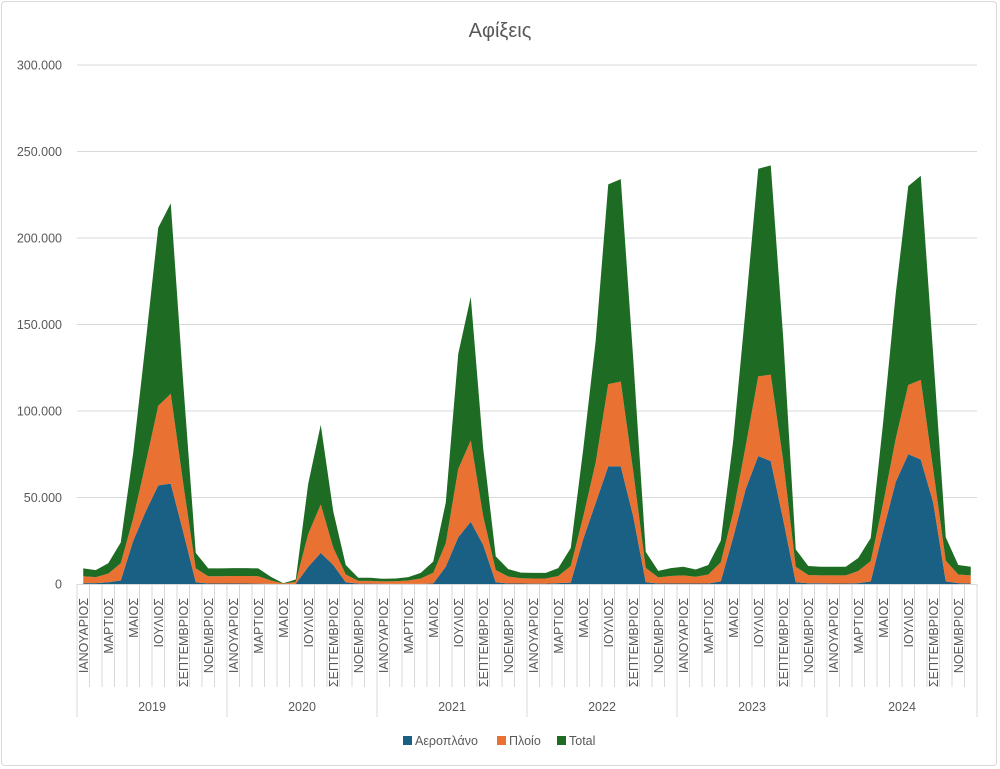 The image size is (1000, 769). I want to click on y-tick-label: 150.000, so click(39, 325).